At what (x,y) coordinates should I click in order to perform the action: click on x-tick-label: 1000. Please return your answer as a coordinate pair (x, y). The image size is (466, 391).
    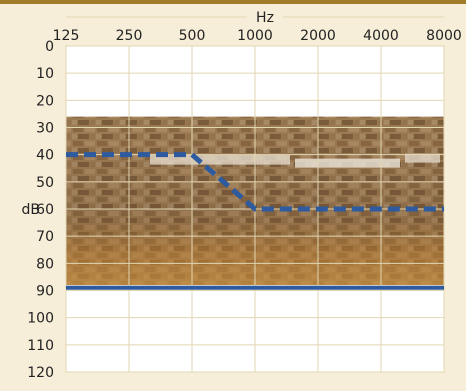
    Looking at the image, I should click on (255, 36).